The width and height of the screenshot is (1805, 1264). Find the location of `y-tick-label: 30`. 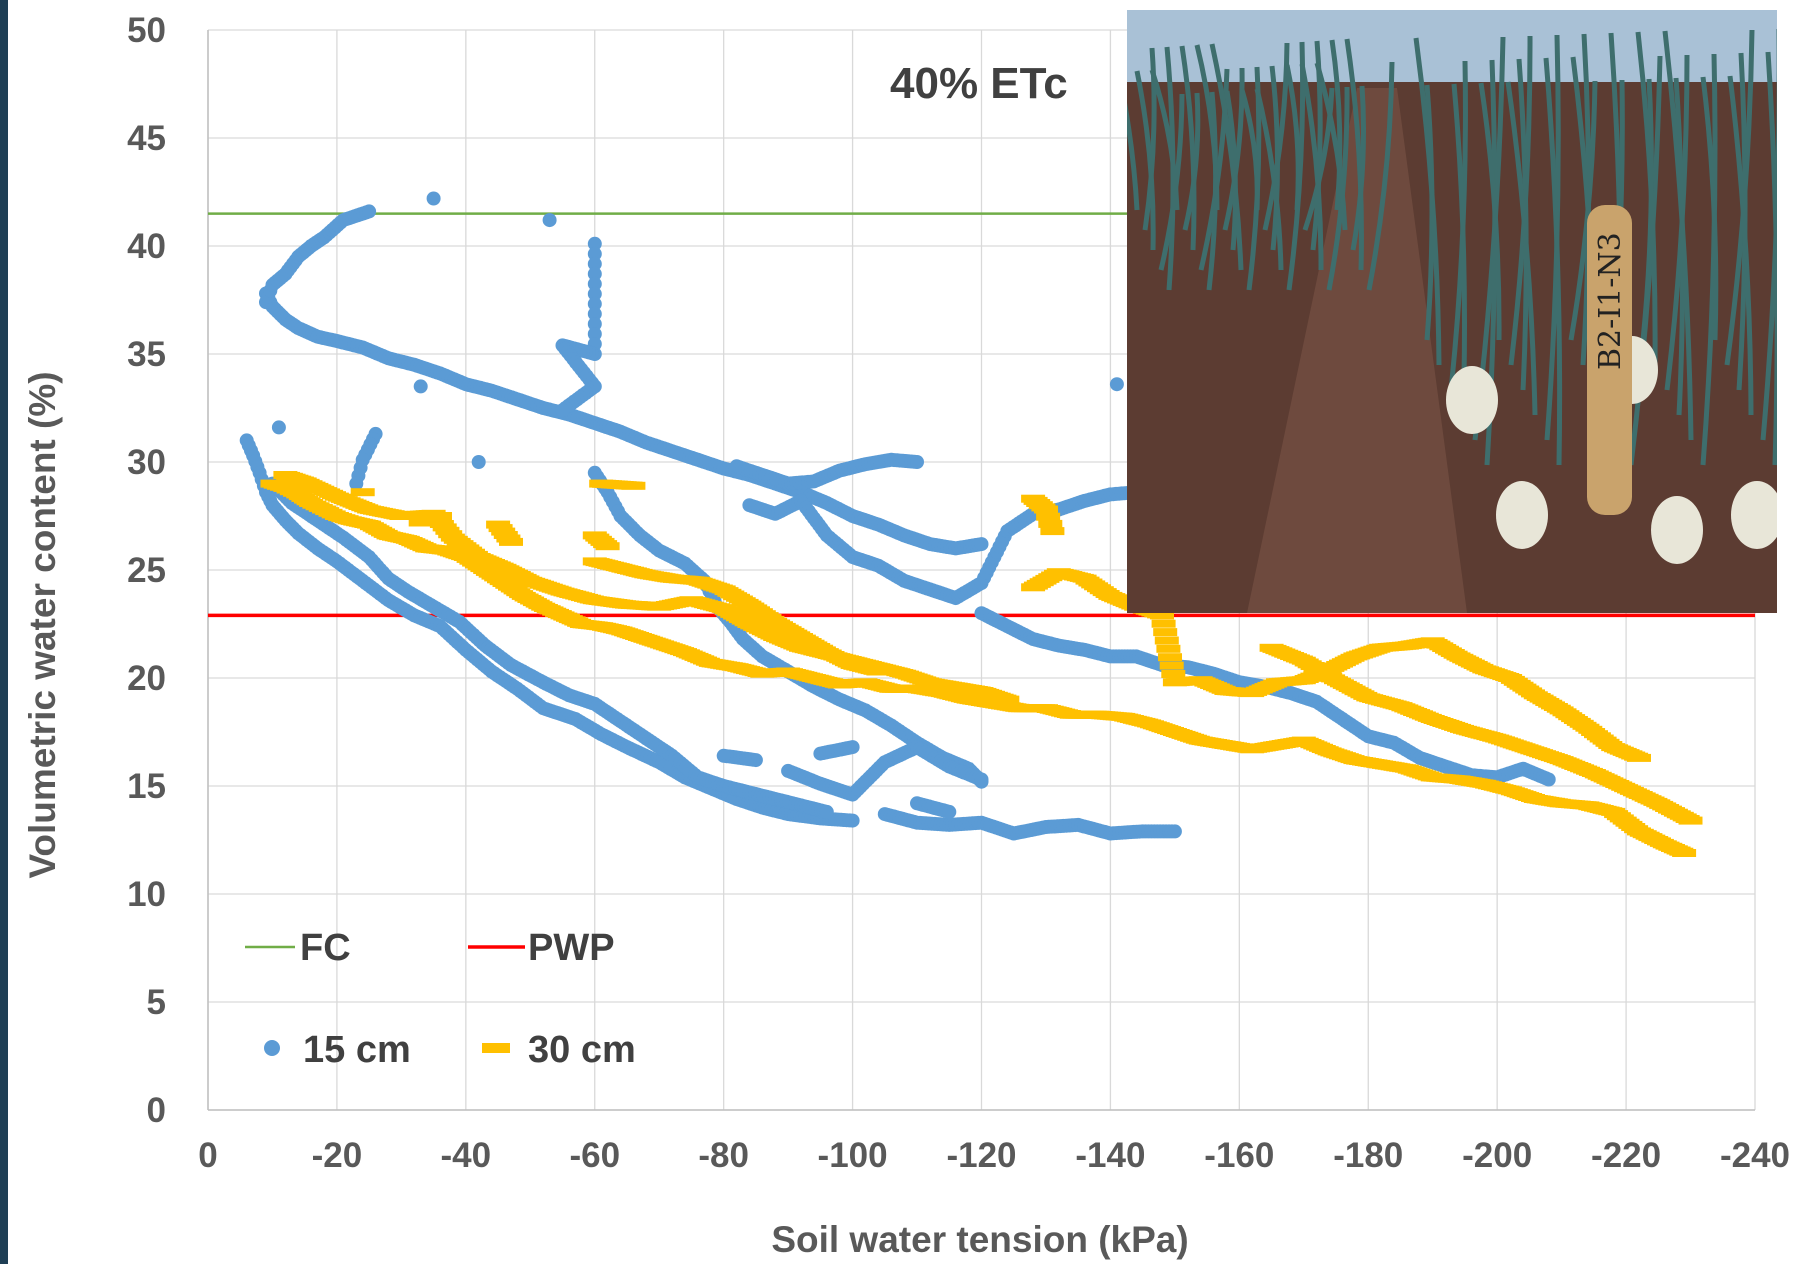

y-tick-label: 30 is located at coordinates (146, 462).